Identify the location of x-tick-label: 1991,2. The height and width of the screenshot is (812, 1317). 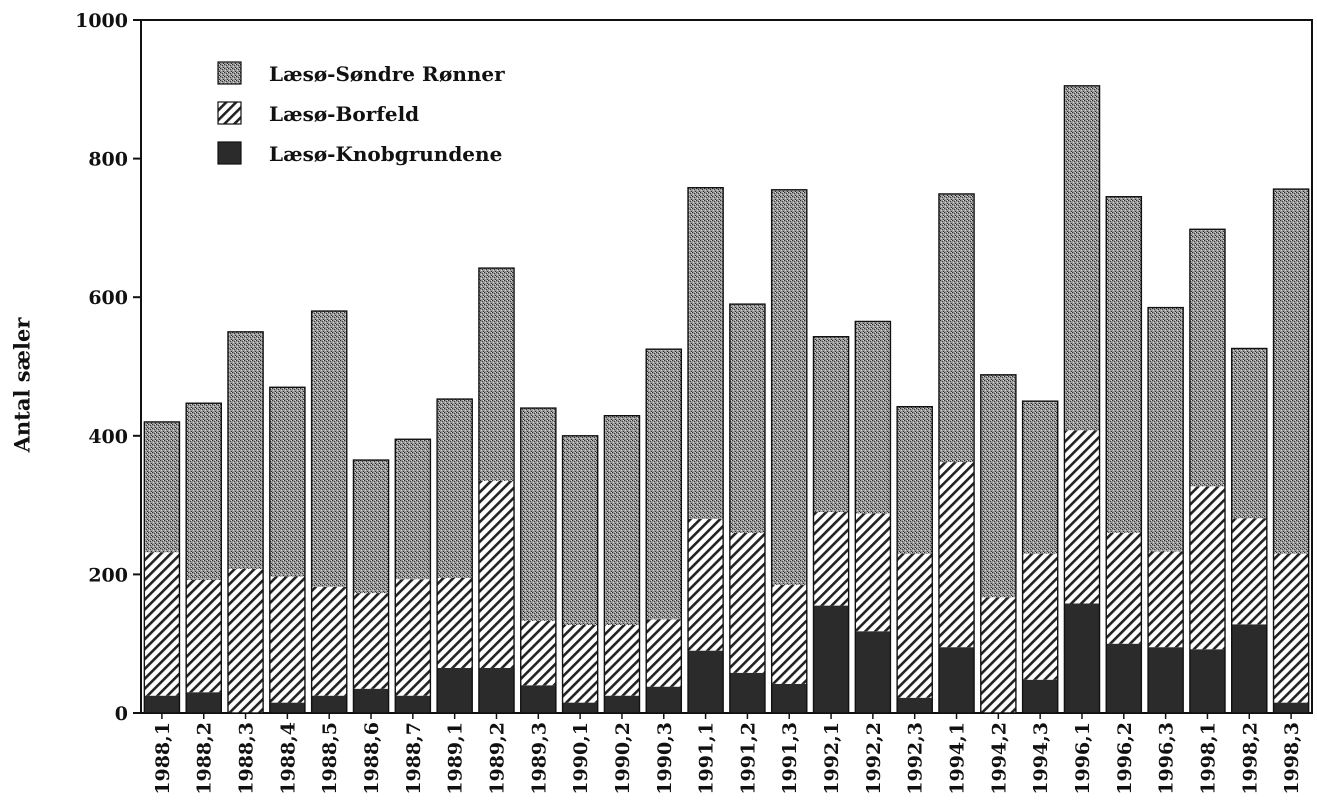
(748, 758).